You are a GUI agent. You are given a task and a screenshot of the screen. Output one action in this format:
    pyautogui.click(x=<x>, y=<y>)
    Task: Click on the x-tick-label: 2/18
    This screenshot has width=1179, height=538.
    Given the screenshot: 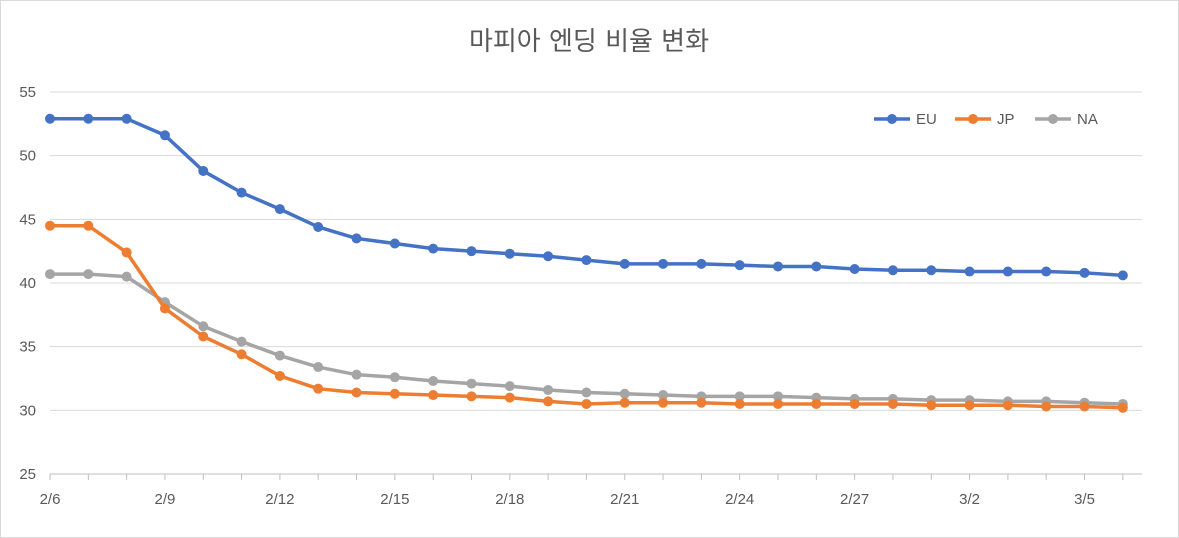 What is the action you would take?
    pyautogui.click(x=509, y=499)
    